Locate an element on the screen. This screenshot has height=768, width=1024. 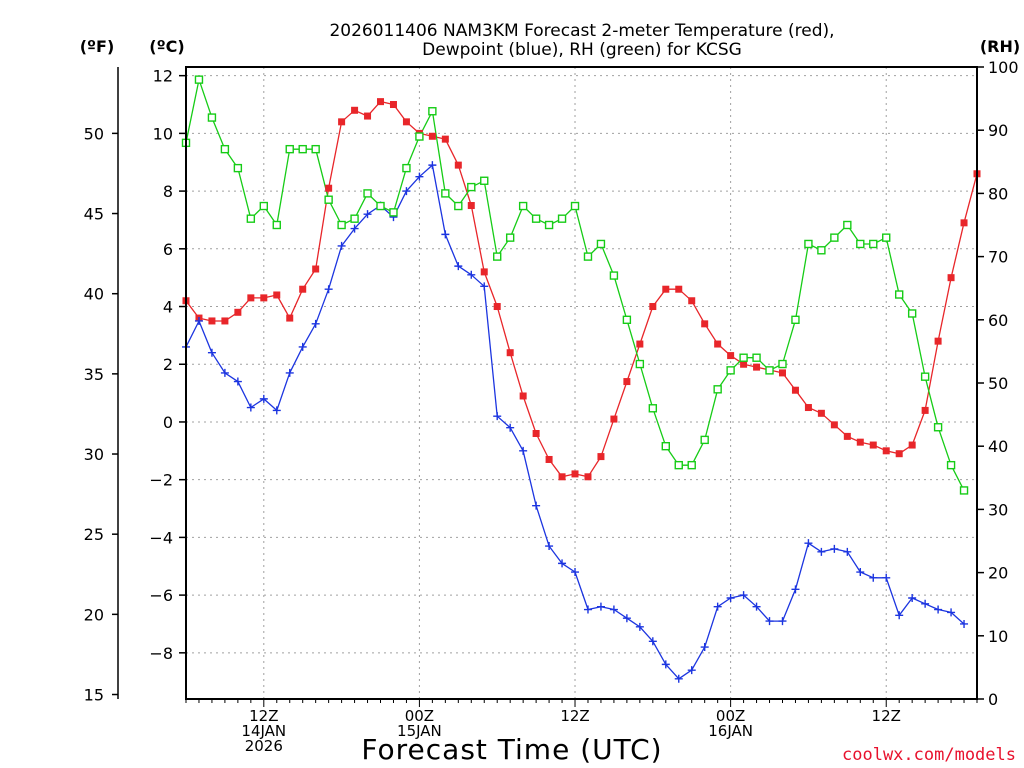
celsius-tick-label: 8 is located at coordinates (168, 191).